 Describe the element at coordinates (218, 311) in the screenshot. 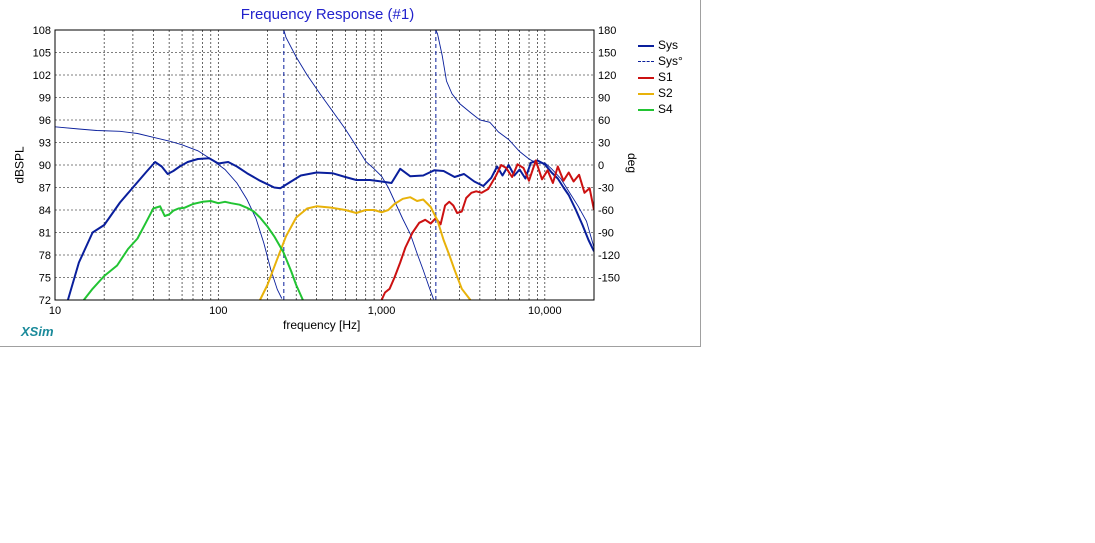

I see `x-tick-label: 100` at that location.